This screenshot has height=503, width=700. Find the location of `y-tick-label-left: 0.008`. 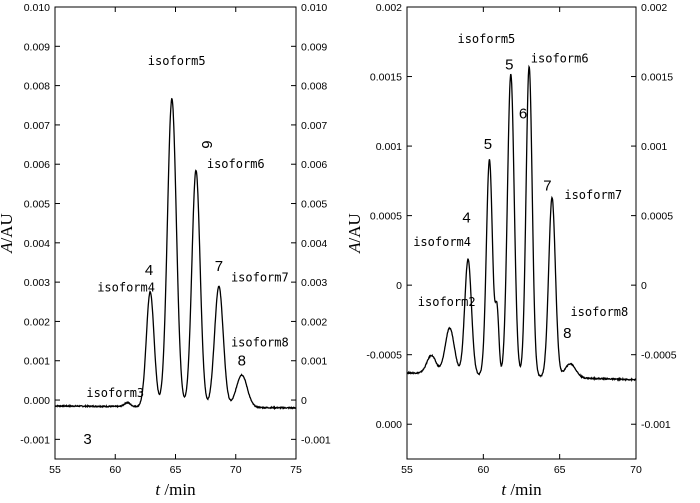

y-tick-label-left: 0.008 is located at coordinates (37, 87).